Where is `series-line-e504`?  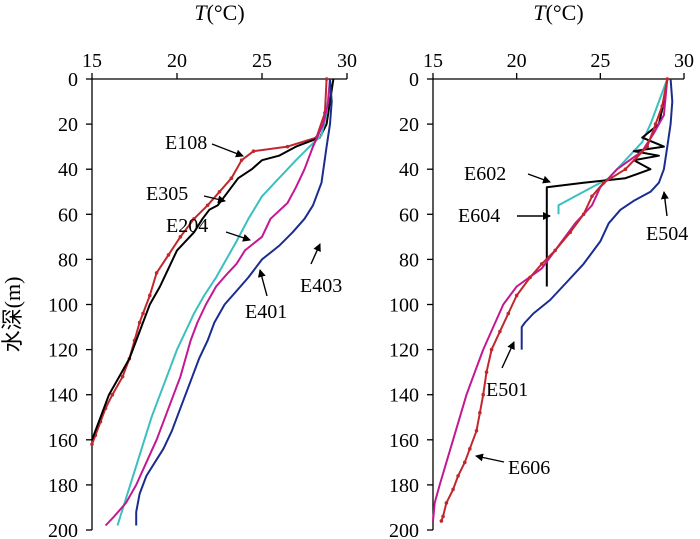
series-line-e504 is located at coordinates (597, 214).